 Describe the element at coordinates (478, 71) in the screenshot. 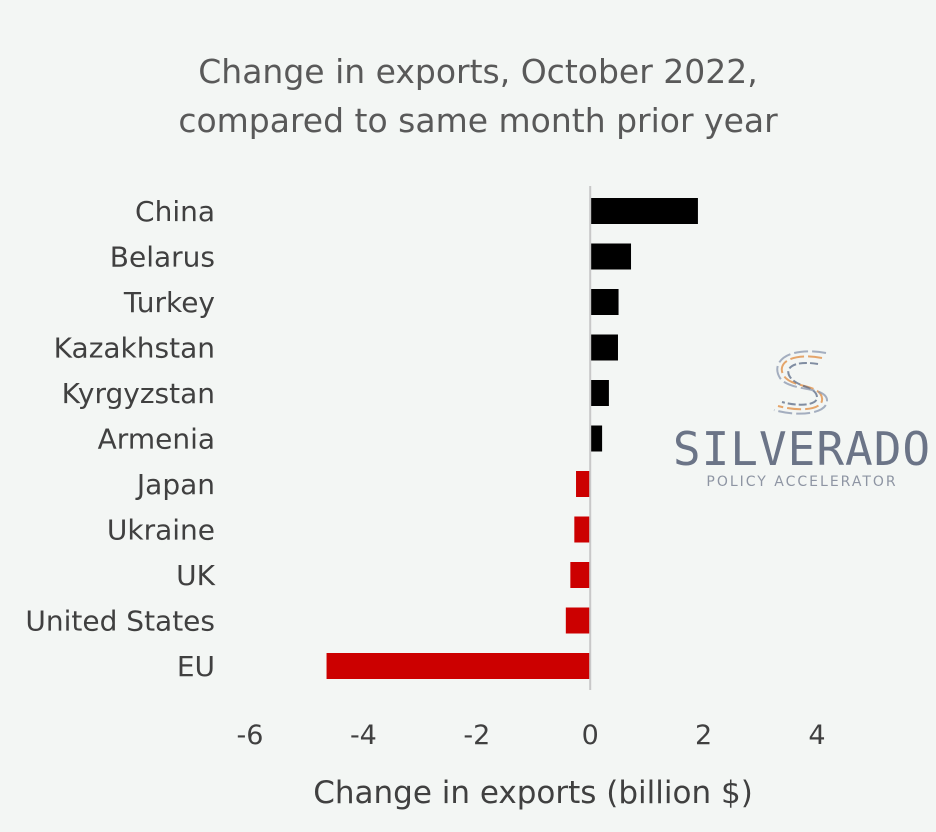

I see `chart-title-line-1: Change in exports, October 2022,` at that location.